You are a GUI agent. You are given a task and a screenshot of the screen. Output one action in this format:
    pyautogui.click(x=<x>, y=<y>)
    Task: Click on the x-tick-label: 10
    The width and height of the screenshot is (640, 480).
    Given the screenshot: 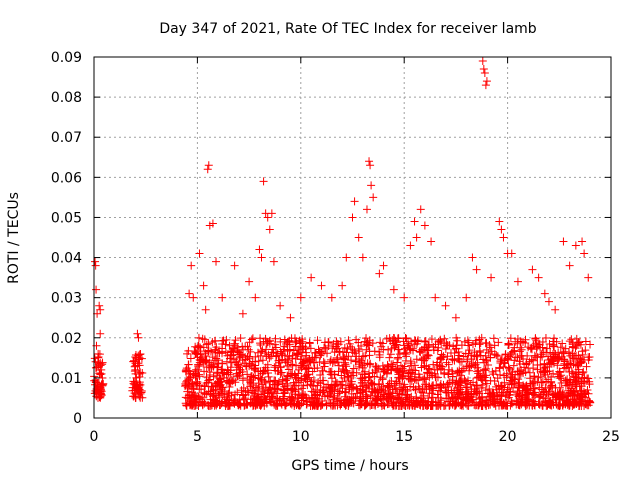 What is the action you would take?
    pyautogui.click(x=301, y=437)
    